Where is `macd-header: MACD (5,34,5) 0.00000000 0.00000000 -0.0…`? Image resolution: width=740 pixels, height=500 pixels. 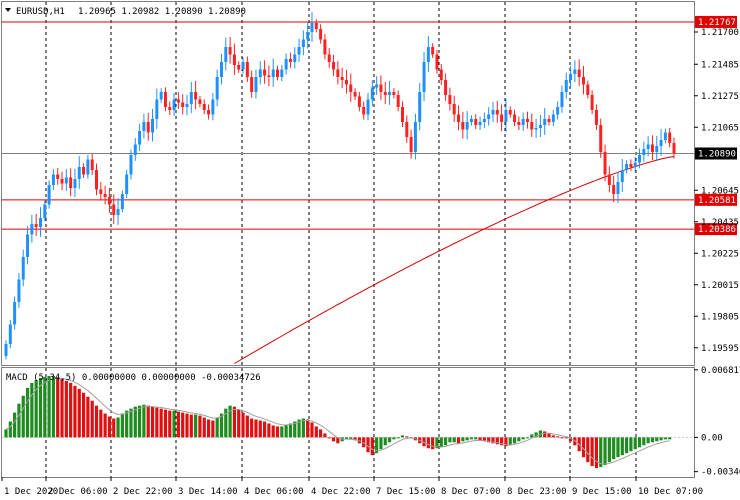 macd-header: MACD (5,34,5) 0.00000000 0.00000000 -0.0… is located at coordinates (133, 378).